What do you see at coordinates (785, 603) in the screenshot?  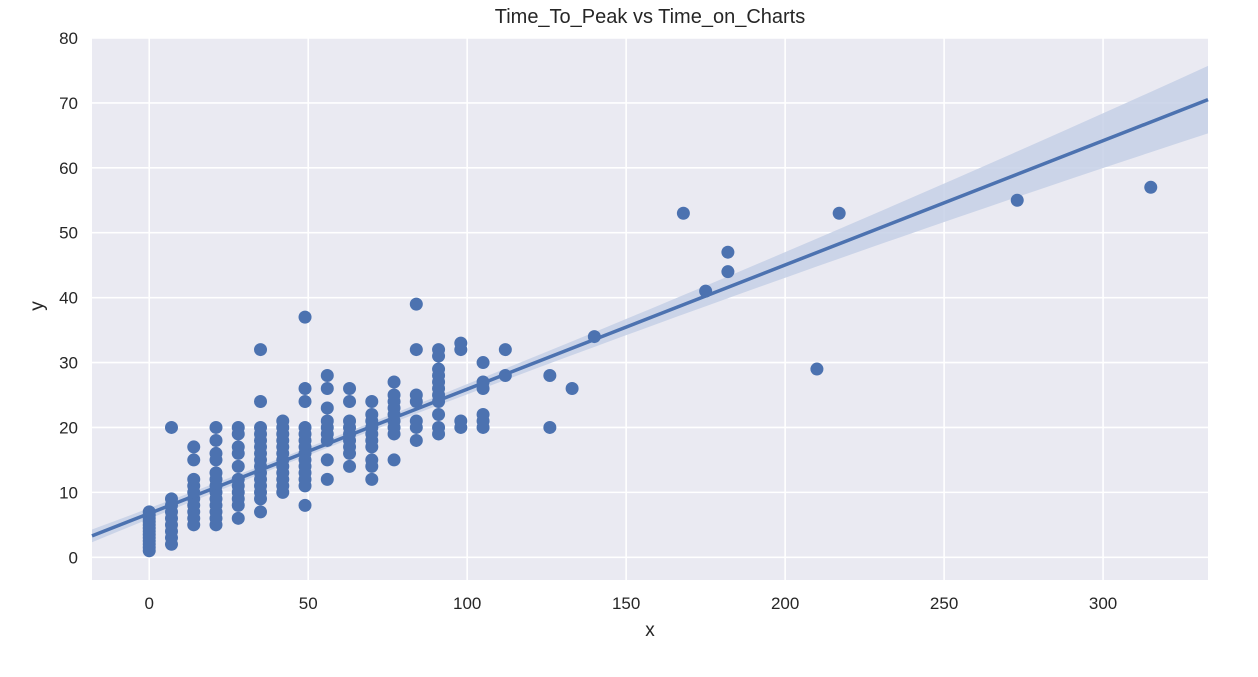 I see `x-tick-label: 200` at bounding box center [785, 603].